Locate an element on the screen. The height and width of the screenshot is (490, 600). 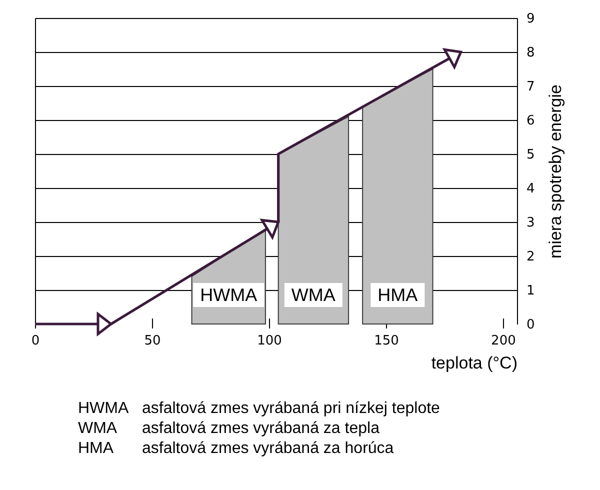
y-tick-label: 8 is located at coordinates (530, 53).